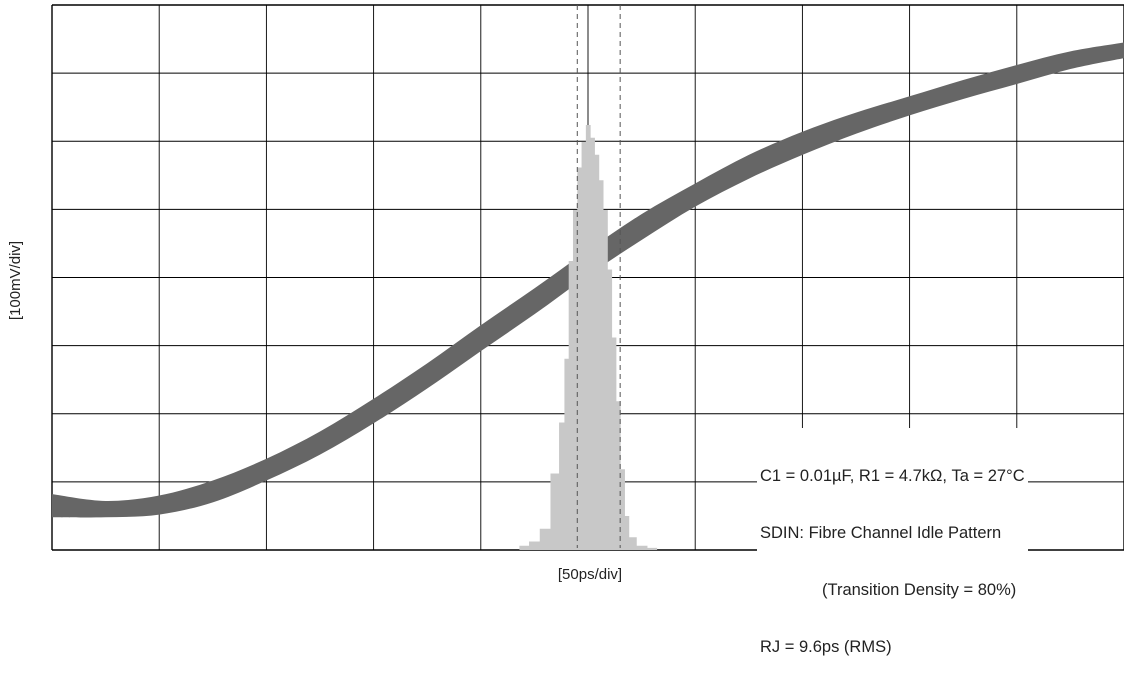 This screenshot has height=677, width=1124. Describe the element at coordinates (881, 533) in the screenshot. I see `annotation-line-sdin: SDIN: Fibre Channel Idle Pattern` at that location.